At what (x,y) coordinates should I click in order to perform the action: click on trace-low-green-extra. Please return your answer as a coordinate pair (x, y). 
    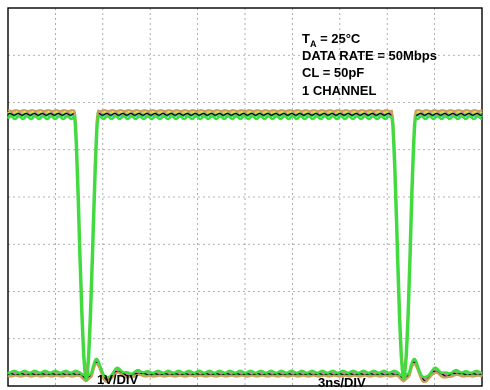
    Looking at the image, I should click on (245, 368).